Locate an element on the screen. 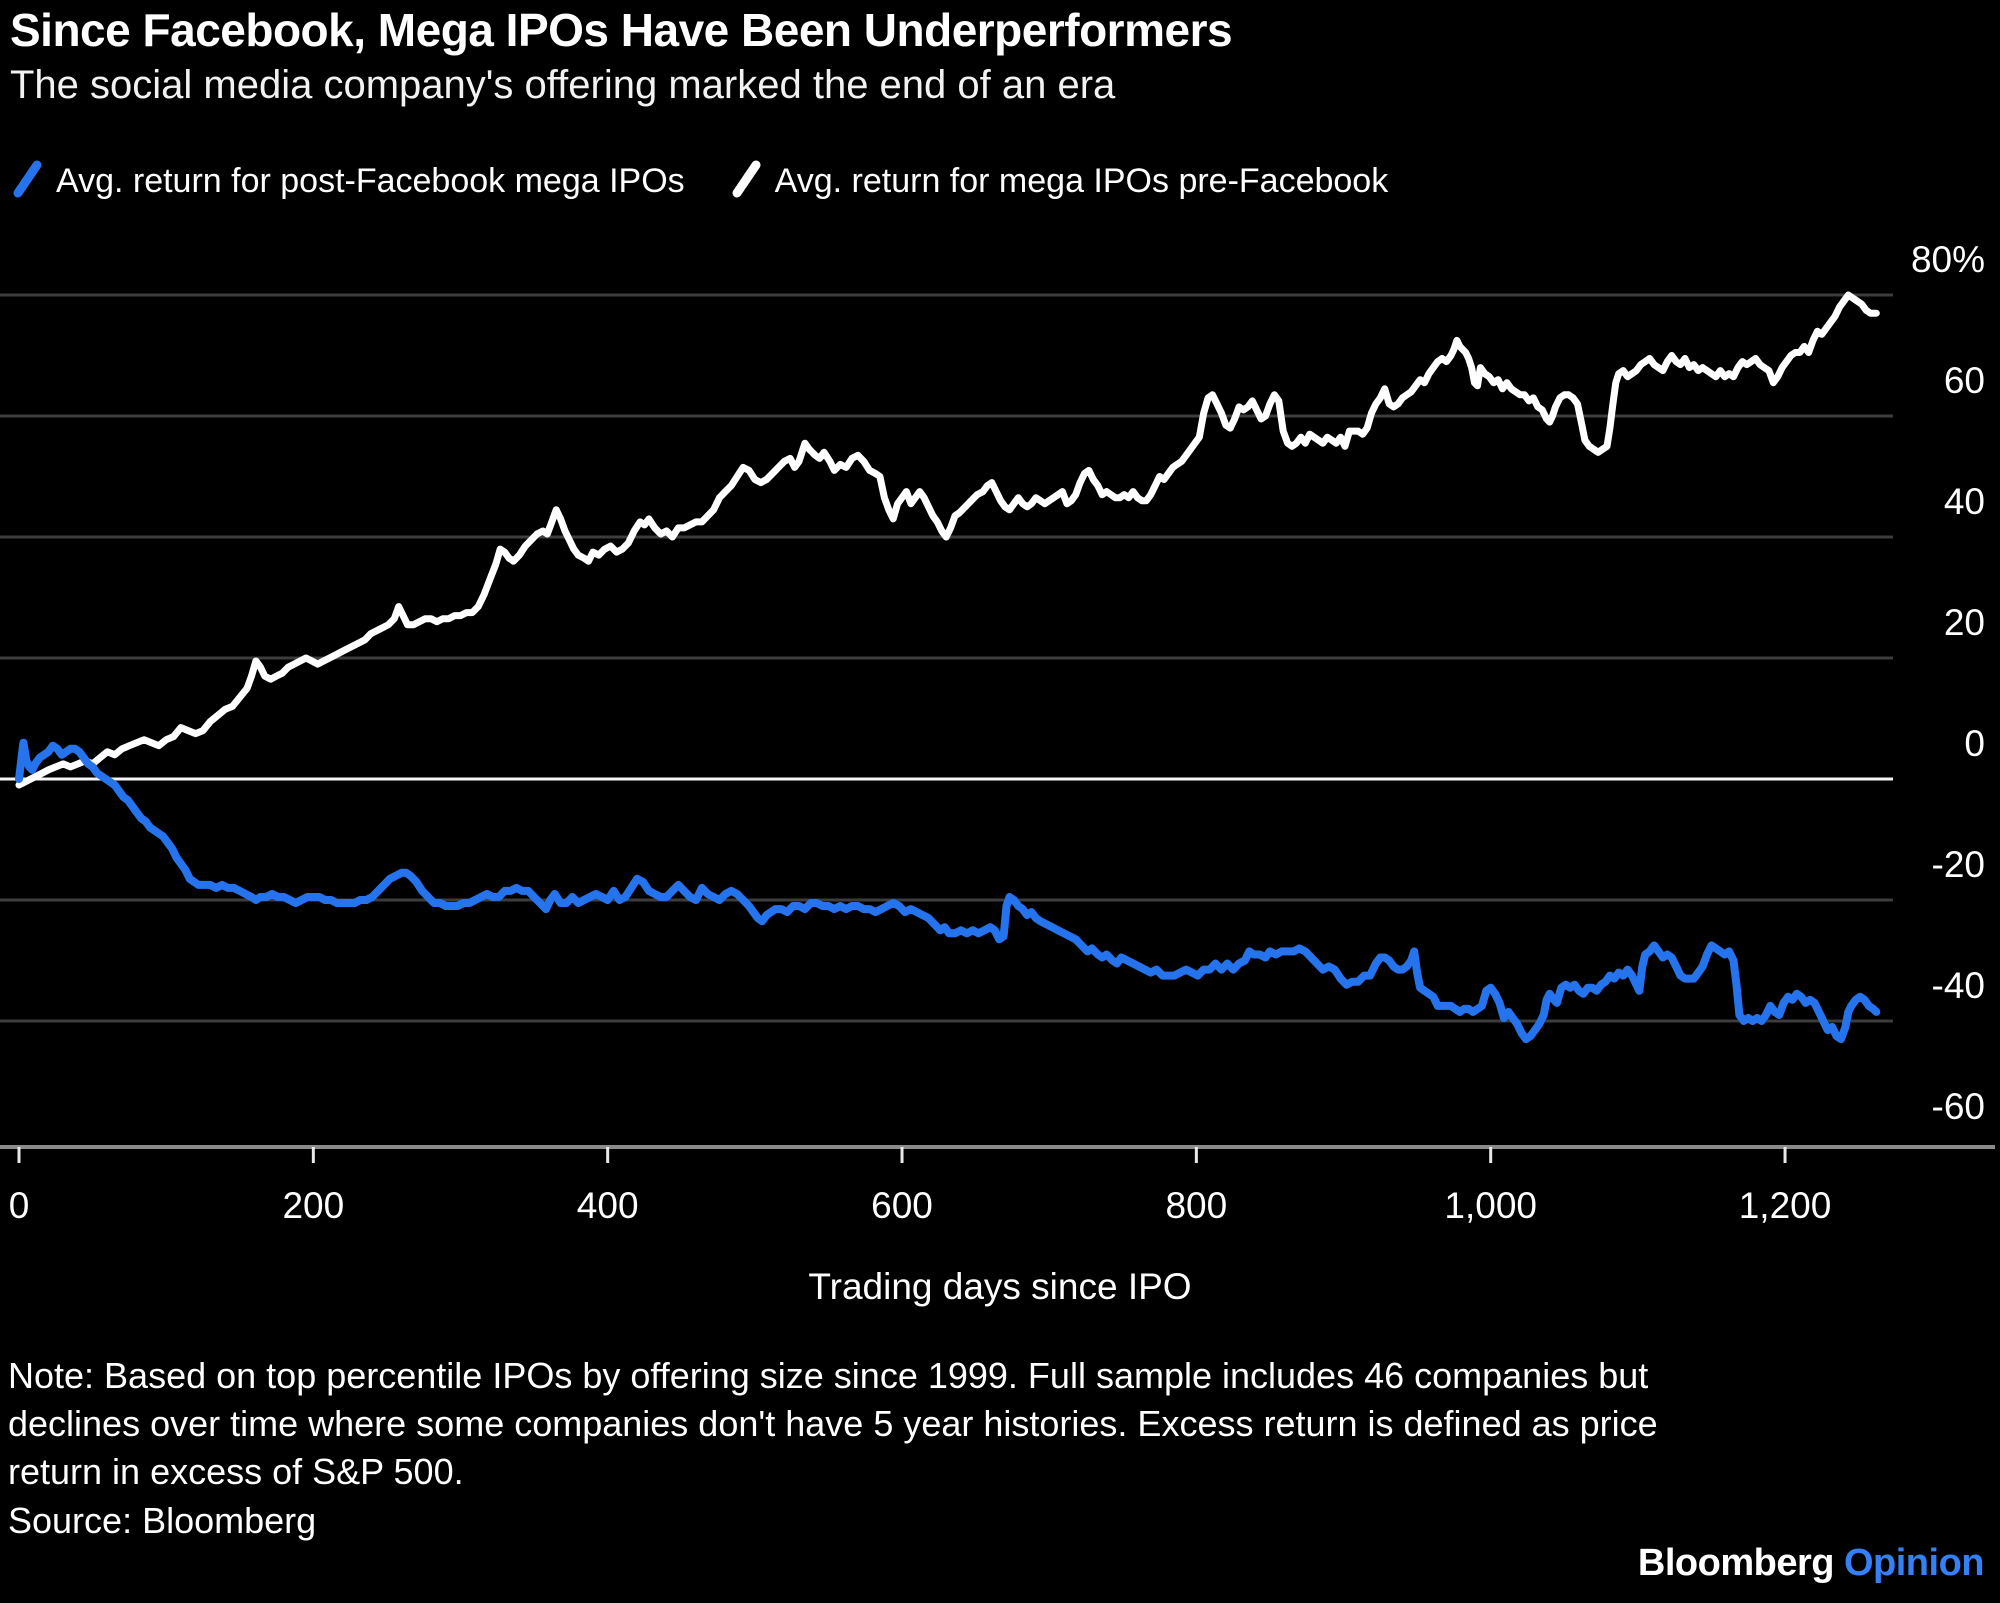 This screenshot has height=1603, width=2000. y-axis-tick-label: -20 is located at coordinates (1958, 864).